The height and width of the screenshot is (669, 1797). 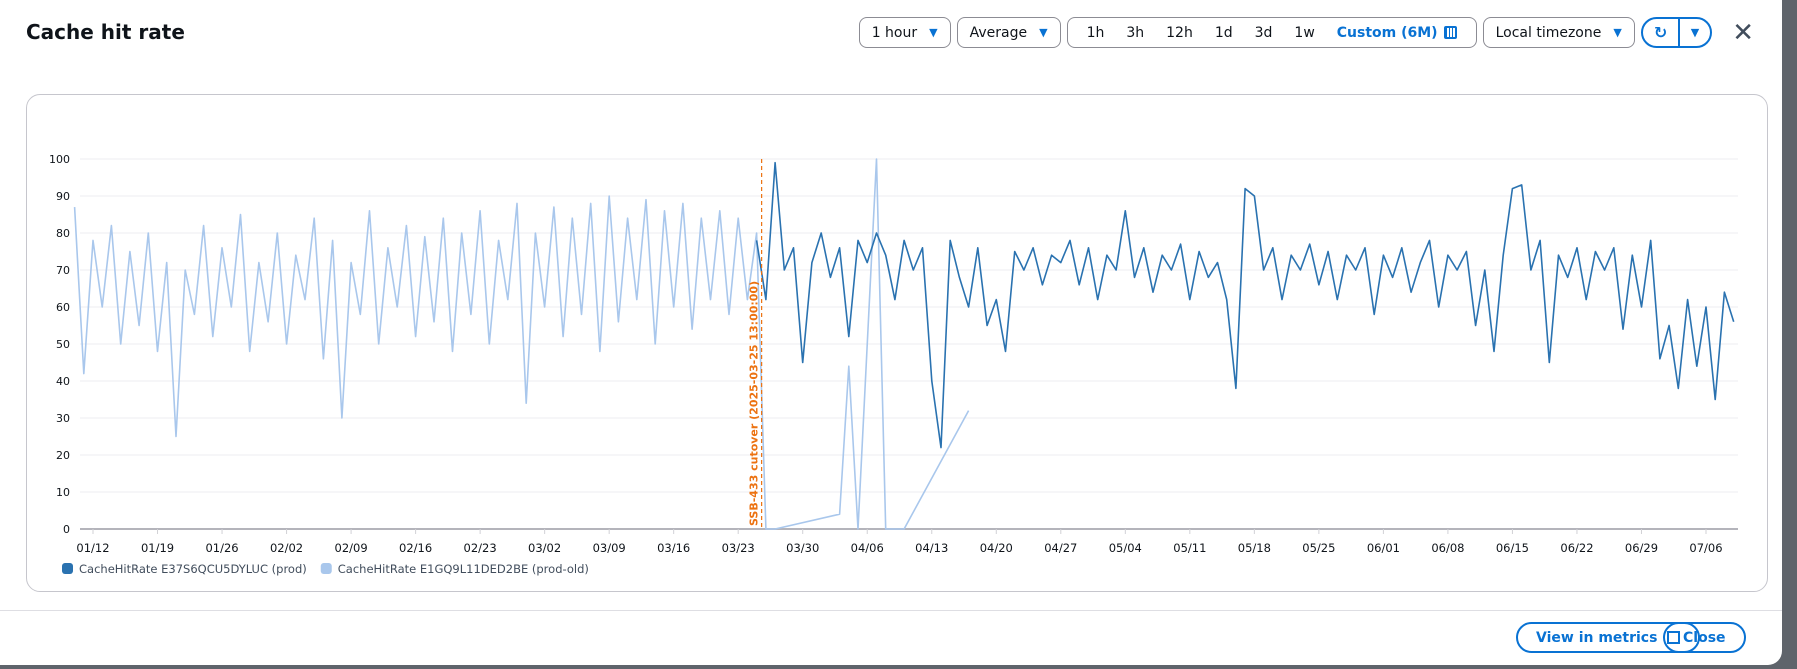 I want to click on x-tick-label: 06/29, so click(x=1641, y=548).